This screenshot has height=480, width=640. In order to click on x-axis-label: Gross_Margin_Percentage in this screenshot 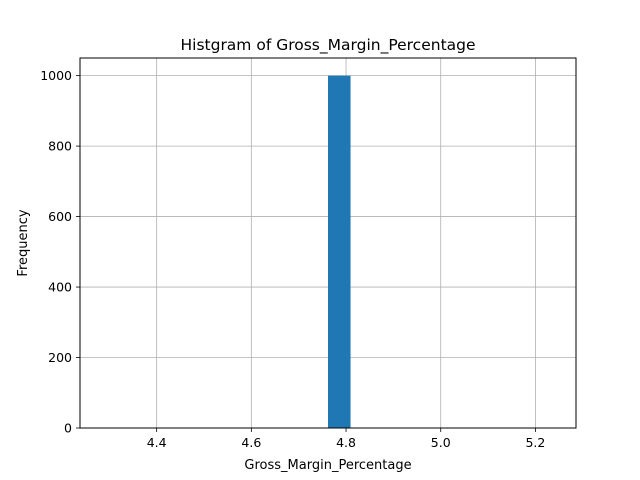, I will do `click(327, 465)`.